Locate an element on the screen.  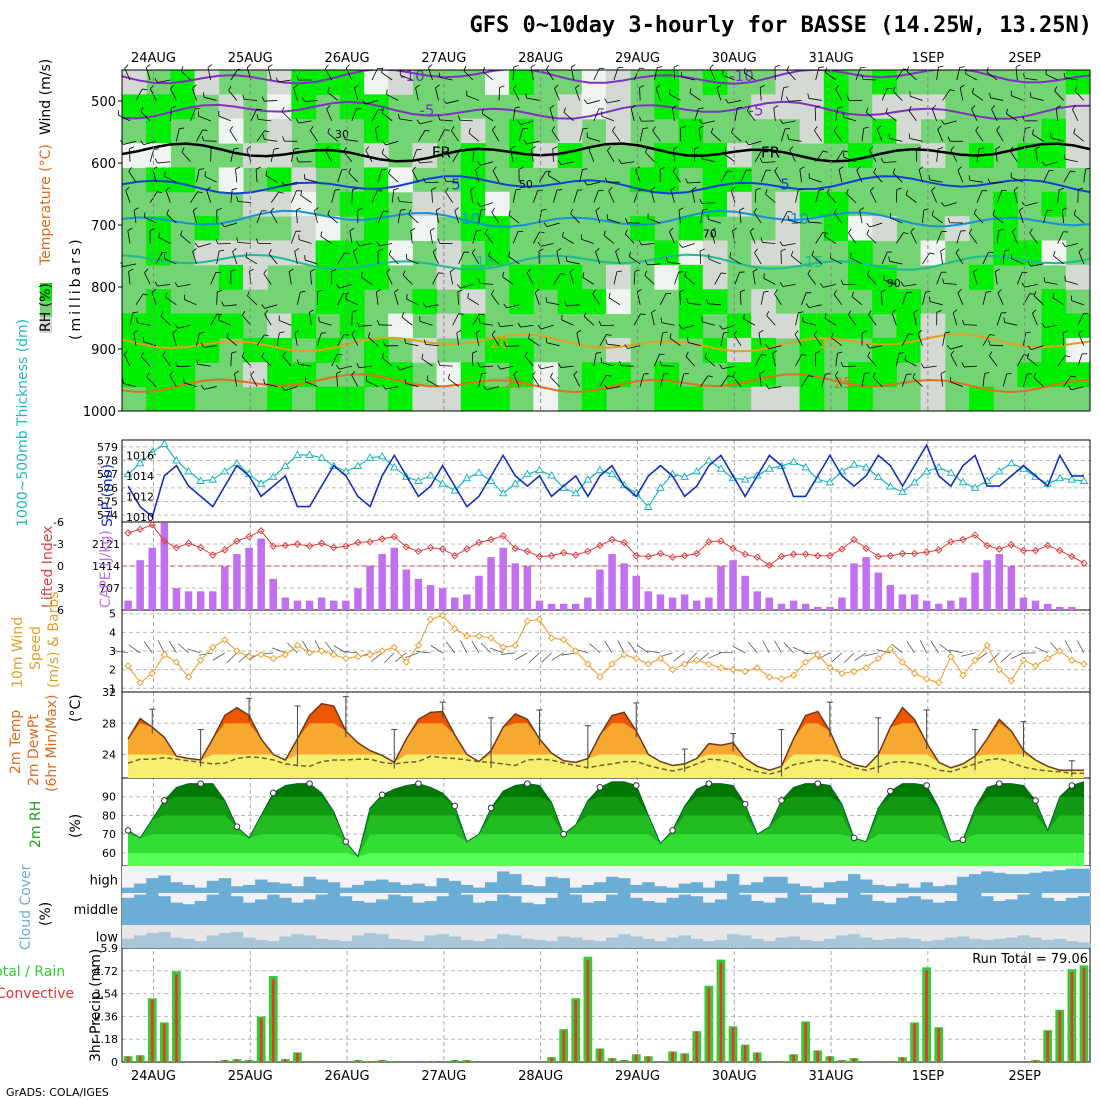
thickness-point is located at coordinates (806, 466).